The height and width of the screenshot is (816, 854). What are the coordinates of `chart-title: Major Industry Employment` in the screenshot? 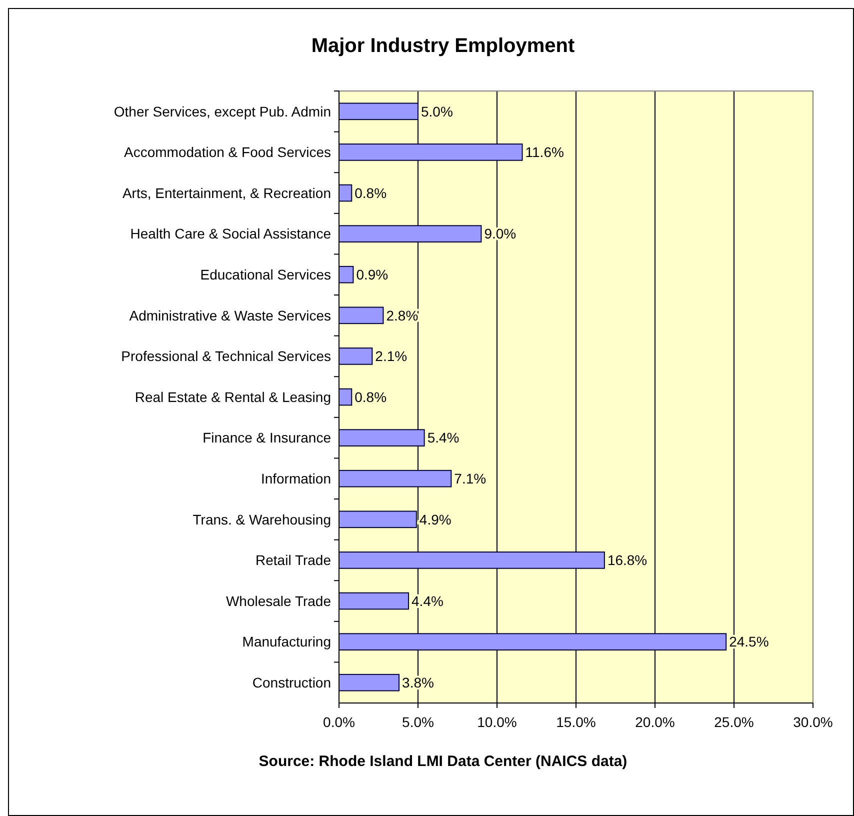 It's located at (443, 46).